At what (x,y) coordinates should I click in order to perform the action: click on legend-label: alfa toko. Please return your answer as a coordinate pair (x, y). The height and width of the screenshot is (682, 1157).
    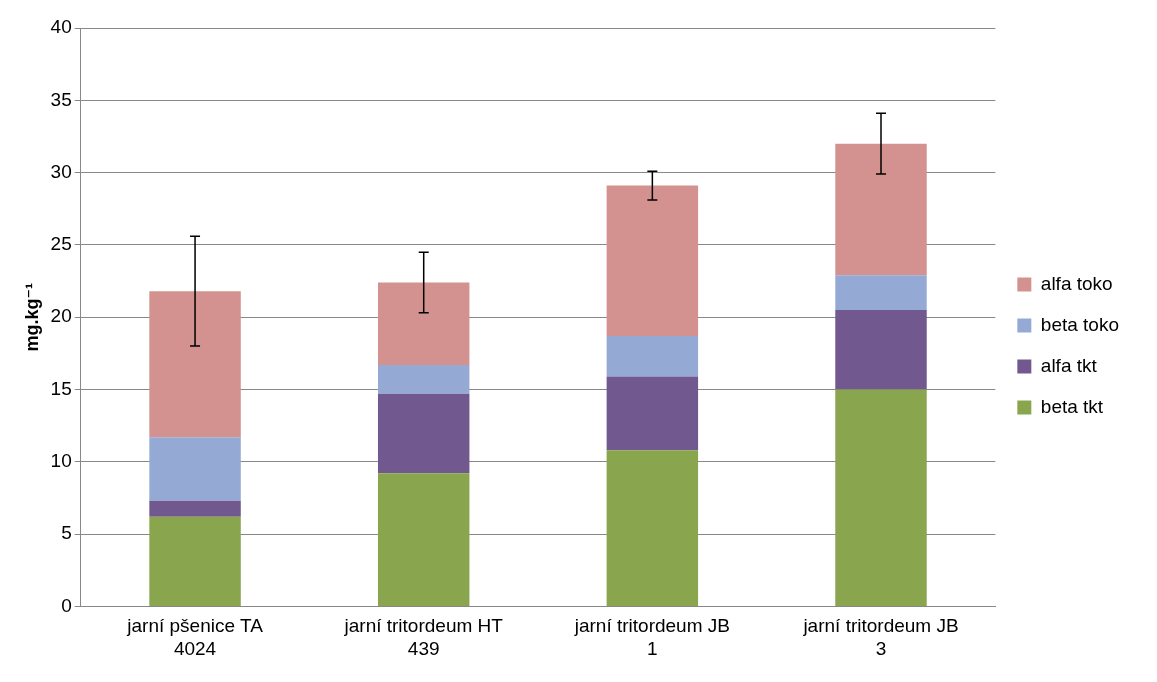
    Looking at the image, I should click on (1076, 283).